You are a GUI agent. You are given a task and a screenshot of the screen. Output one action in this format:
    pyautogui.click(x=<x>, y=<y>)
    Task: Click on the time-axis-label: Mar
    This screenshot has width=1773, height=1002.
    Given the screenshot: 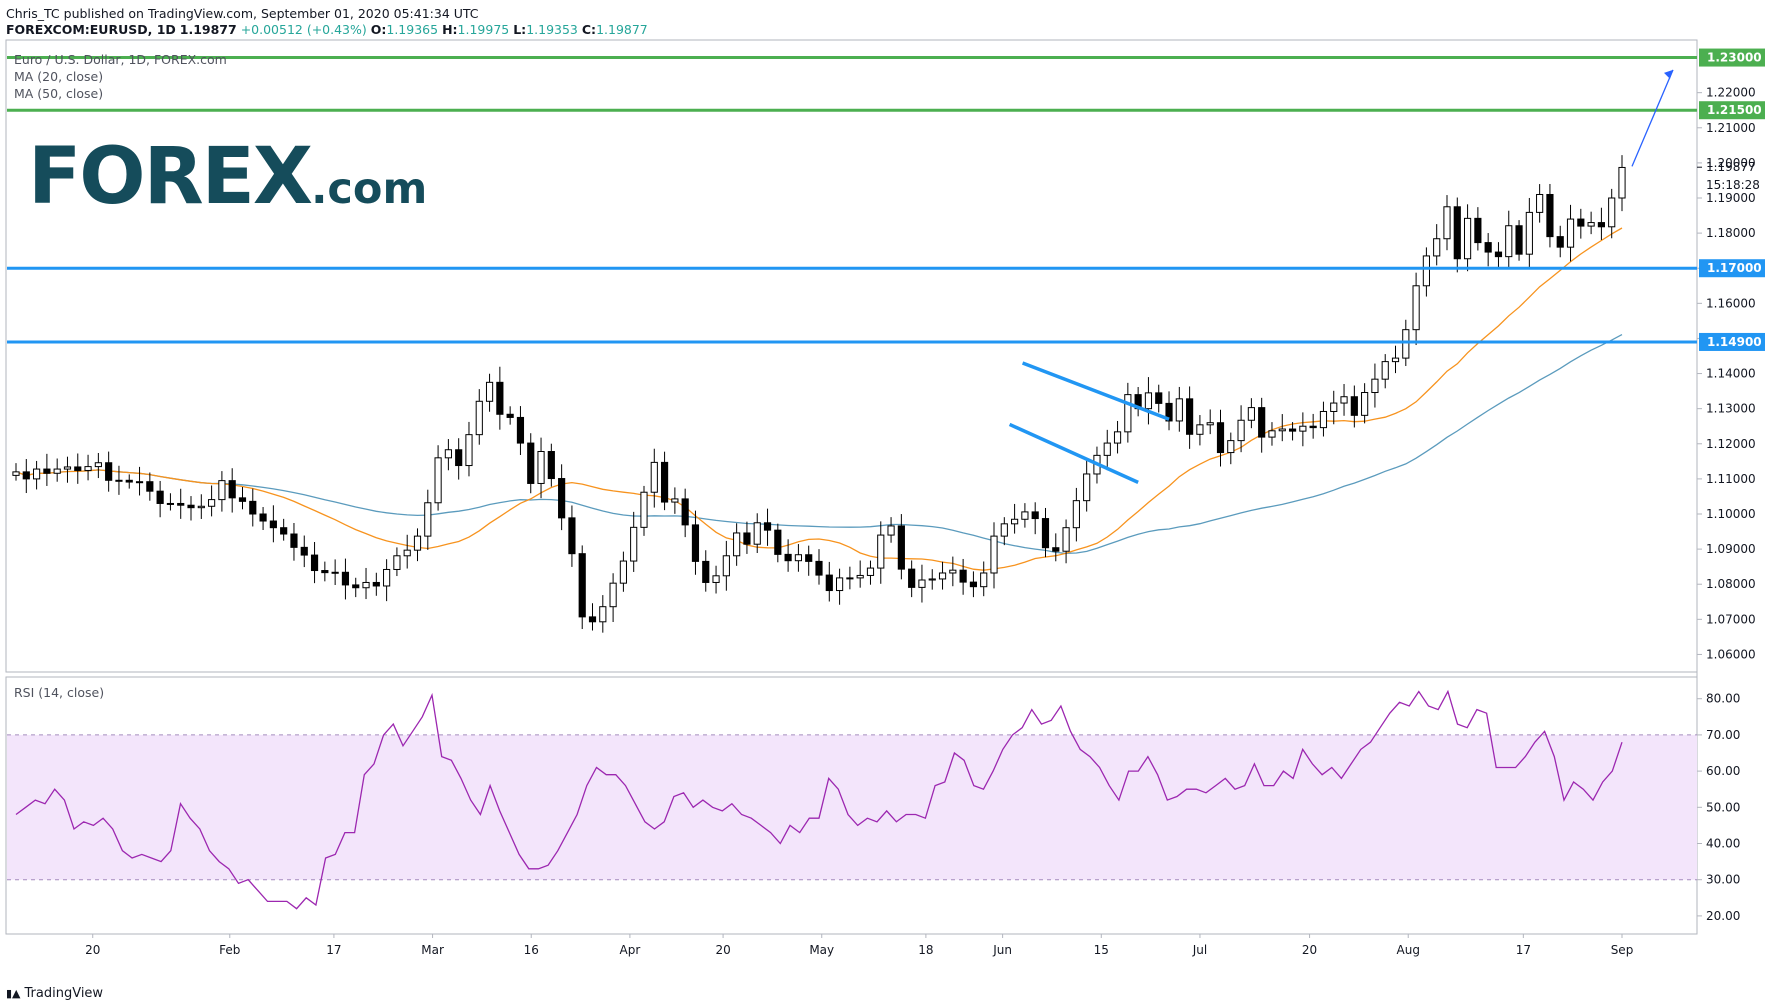 What is the action you would take?
    pyautogui.click(x=432, y=950)
    